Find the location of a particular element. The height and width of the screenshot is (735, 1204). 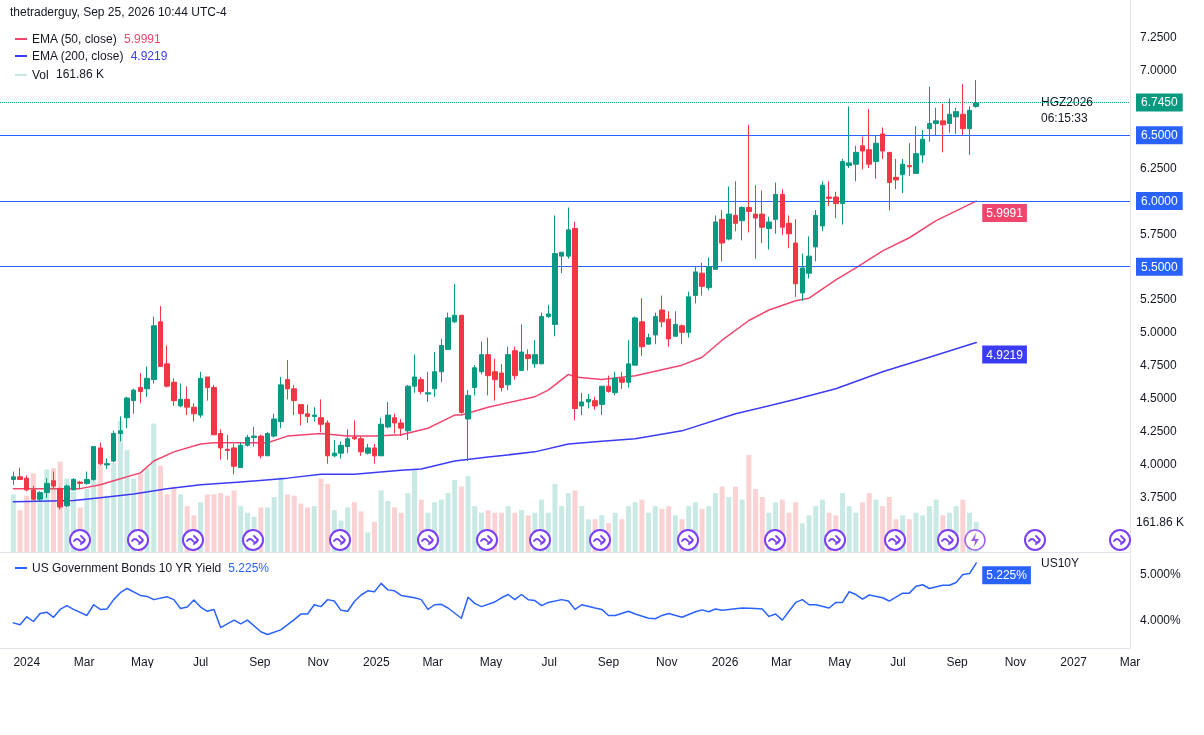

legend-label: EMA (200, close) is located at coordinates (78, 56).